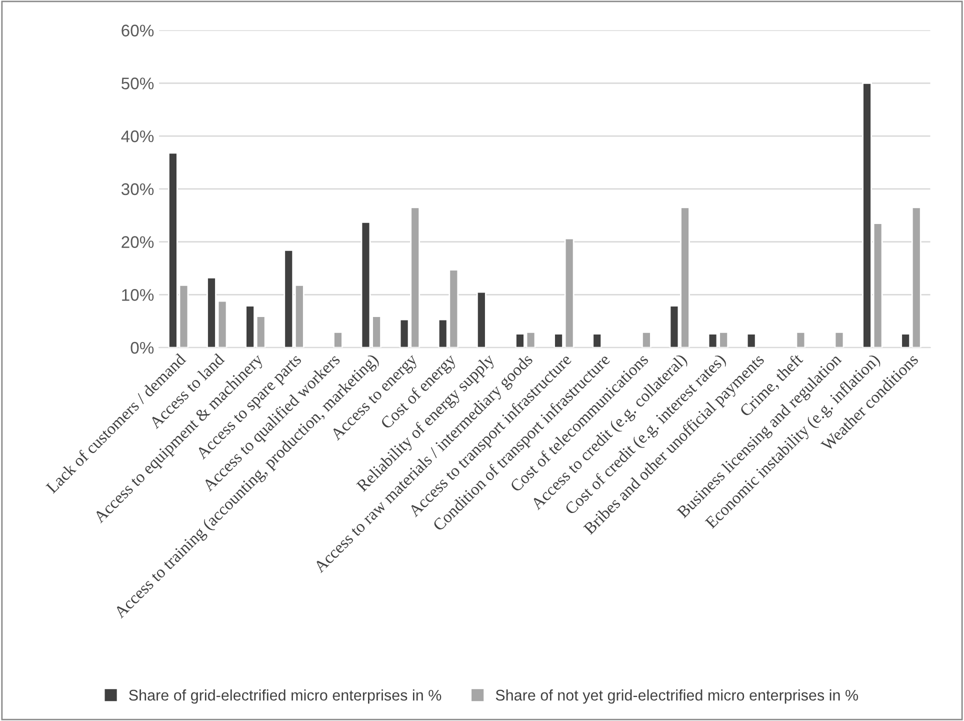 The width and height of the screenshot is (964, 721). I want to click on legend-label: Share of grid-electrified micro enterprises in %, so click(285, 696).